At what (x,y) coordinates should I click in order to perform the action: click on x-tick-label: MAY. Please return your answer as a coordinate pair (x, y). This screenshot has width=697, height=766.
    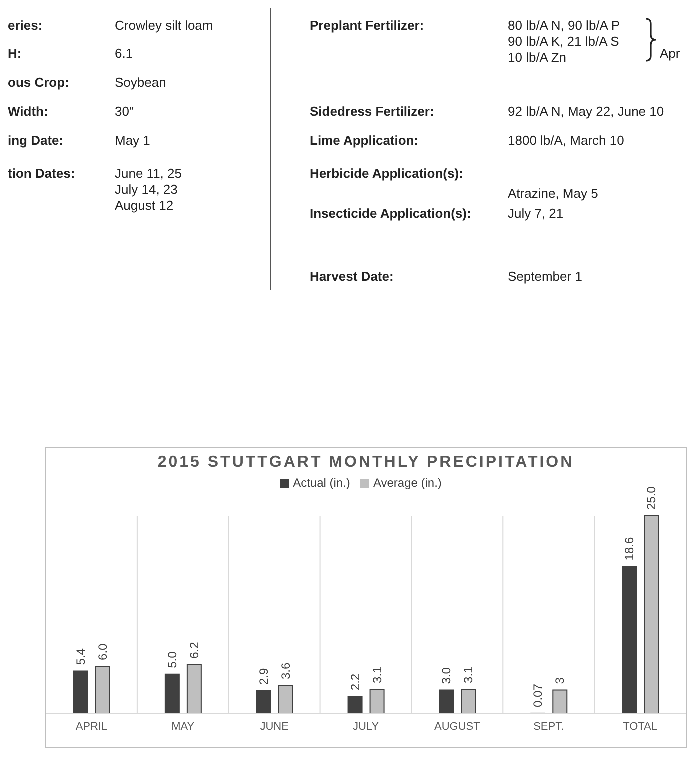
    Looking at the image, I should click on (184, 726).